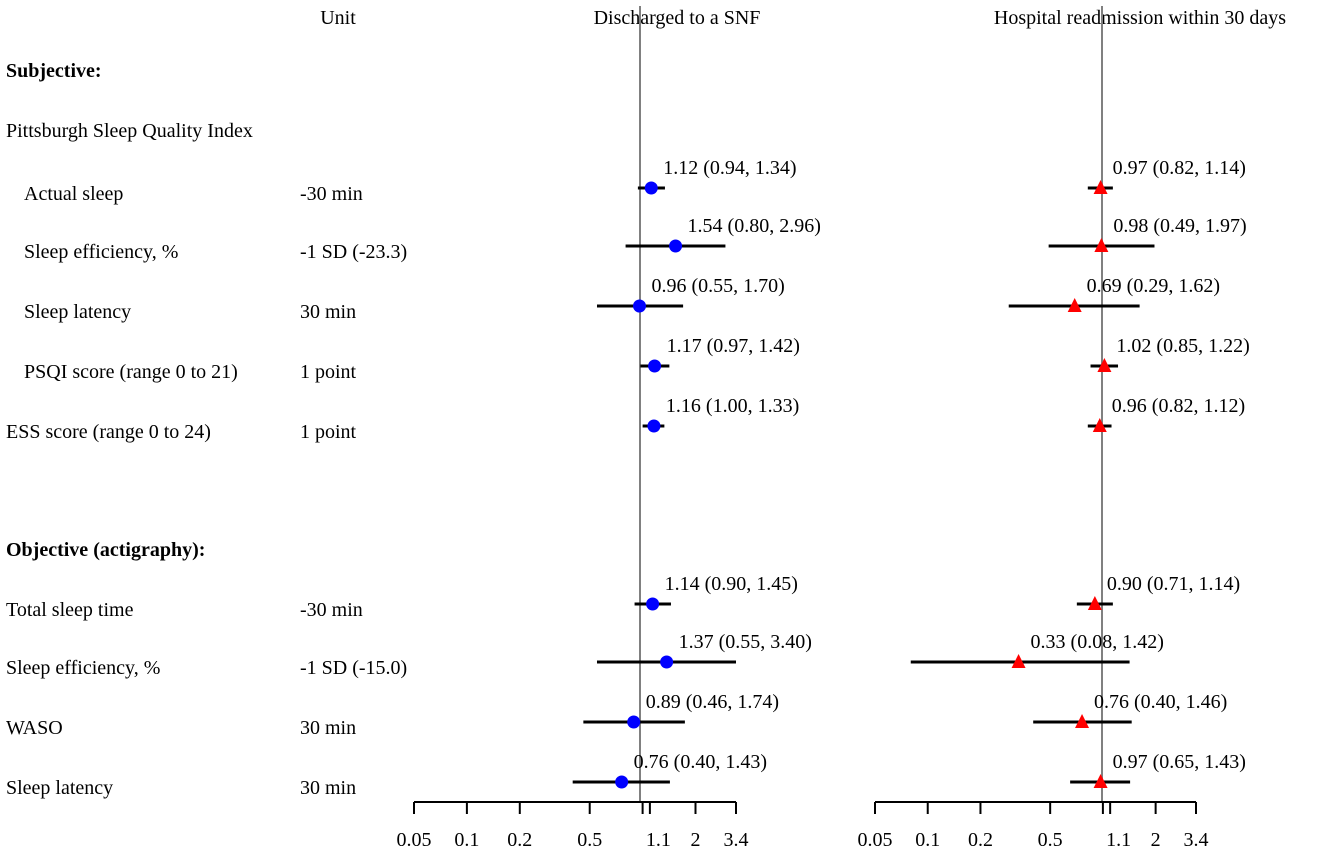  I want to click on estimate-label-snf: 0.76 (0.40, 1.43), so click(700, 762).